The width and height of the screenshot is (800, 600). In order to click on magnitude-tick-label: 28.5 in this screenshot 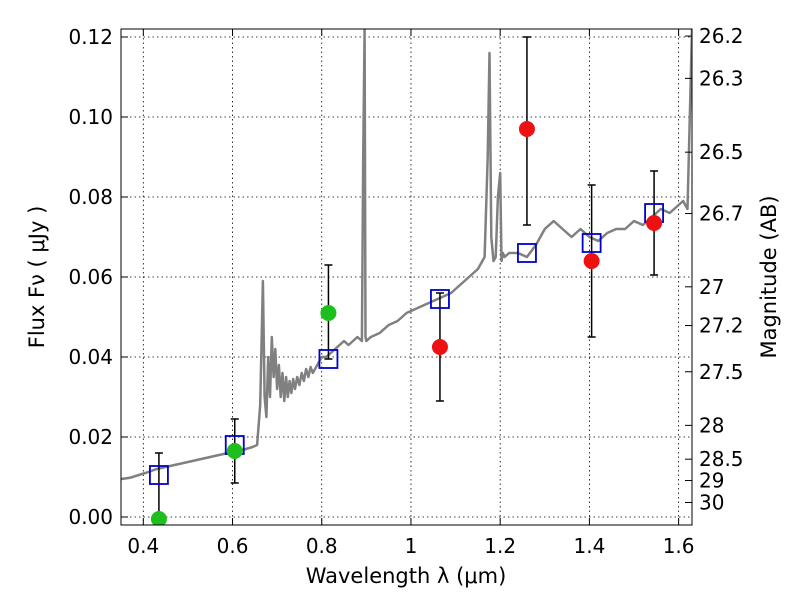, I will do `click(721, 459)`.